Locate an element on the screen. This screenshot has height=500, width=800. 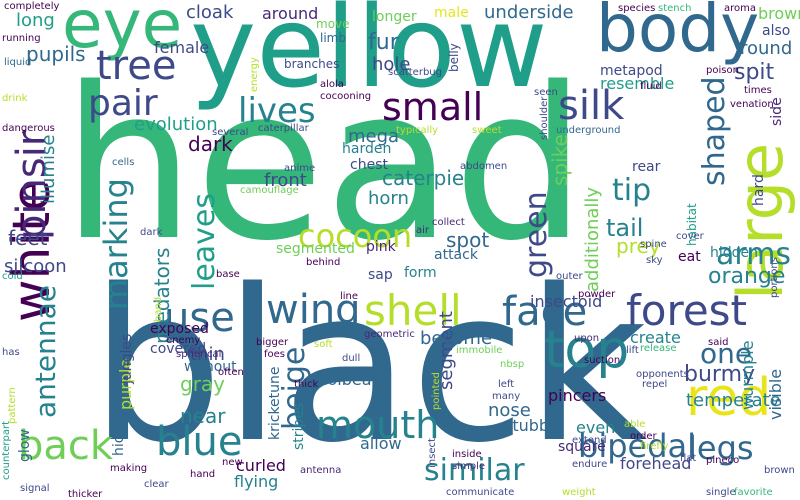
cloud-word: mouth is located at coordinates (378, 425).